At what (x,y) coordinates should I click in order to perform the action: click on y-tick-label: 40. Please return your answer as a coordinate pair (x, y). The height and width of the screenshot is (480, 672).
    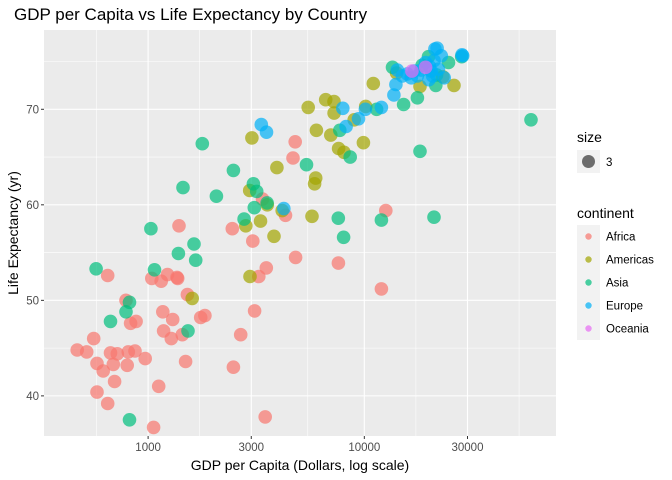
    Looking at the image, I should click on (32, 397).